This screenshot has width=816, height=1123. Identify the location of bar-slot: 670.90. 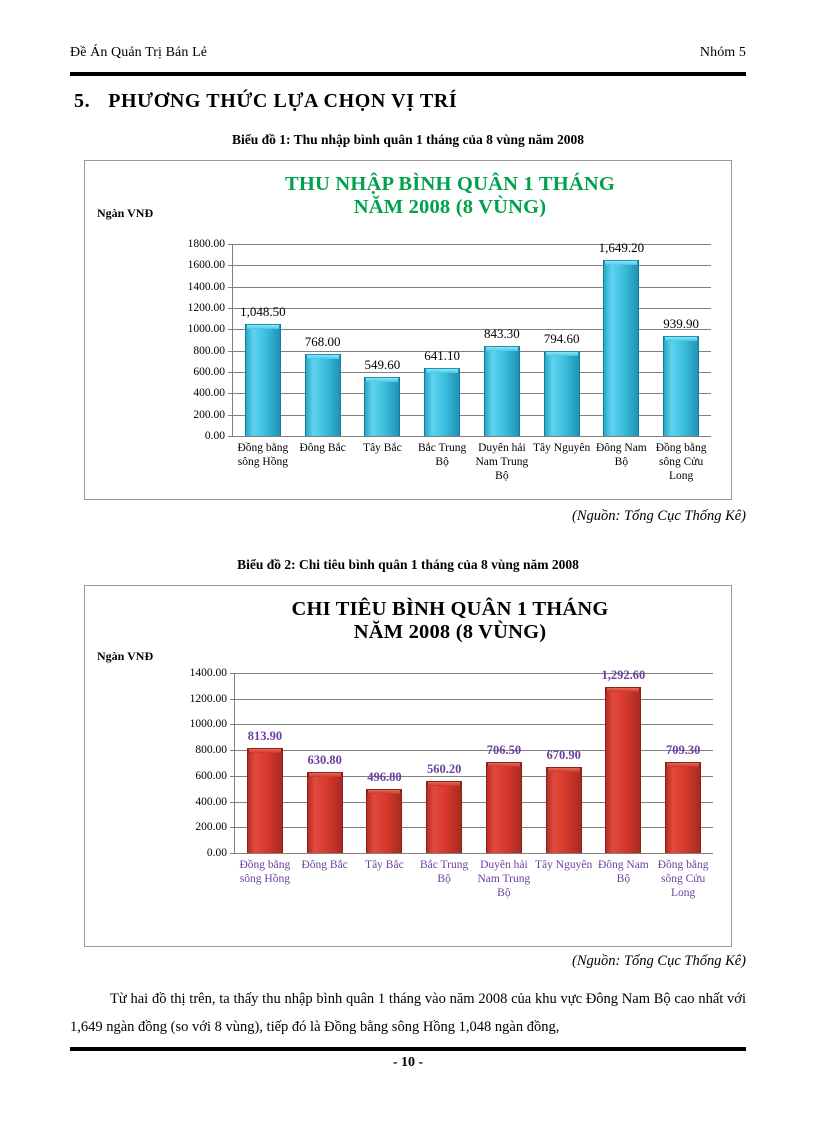
(564, 763).